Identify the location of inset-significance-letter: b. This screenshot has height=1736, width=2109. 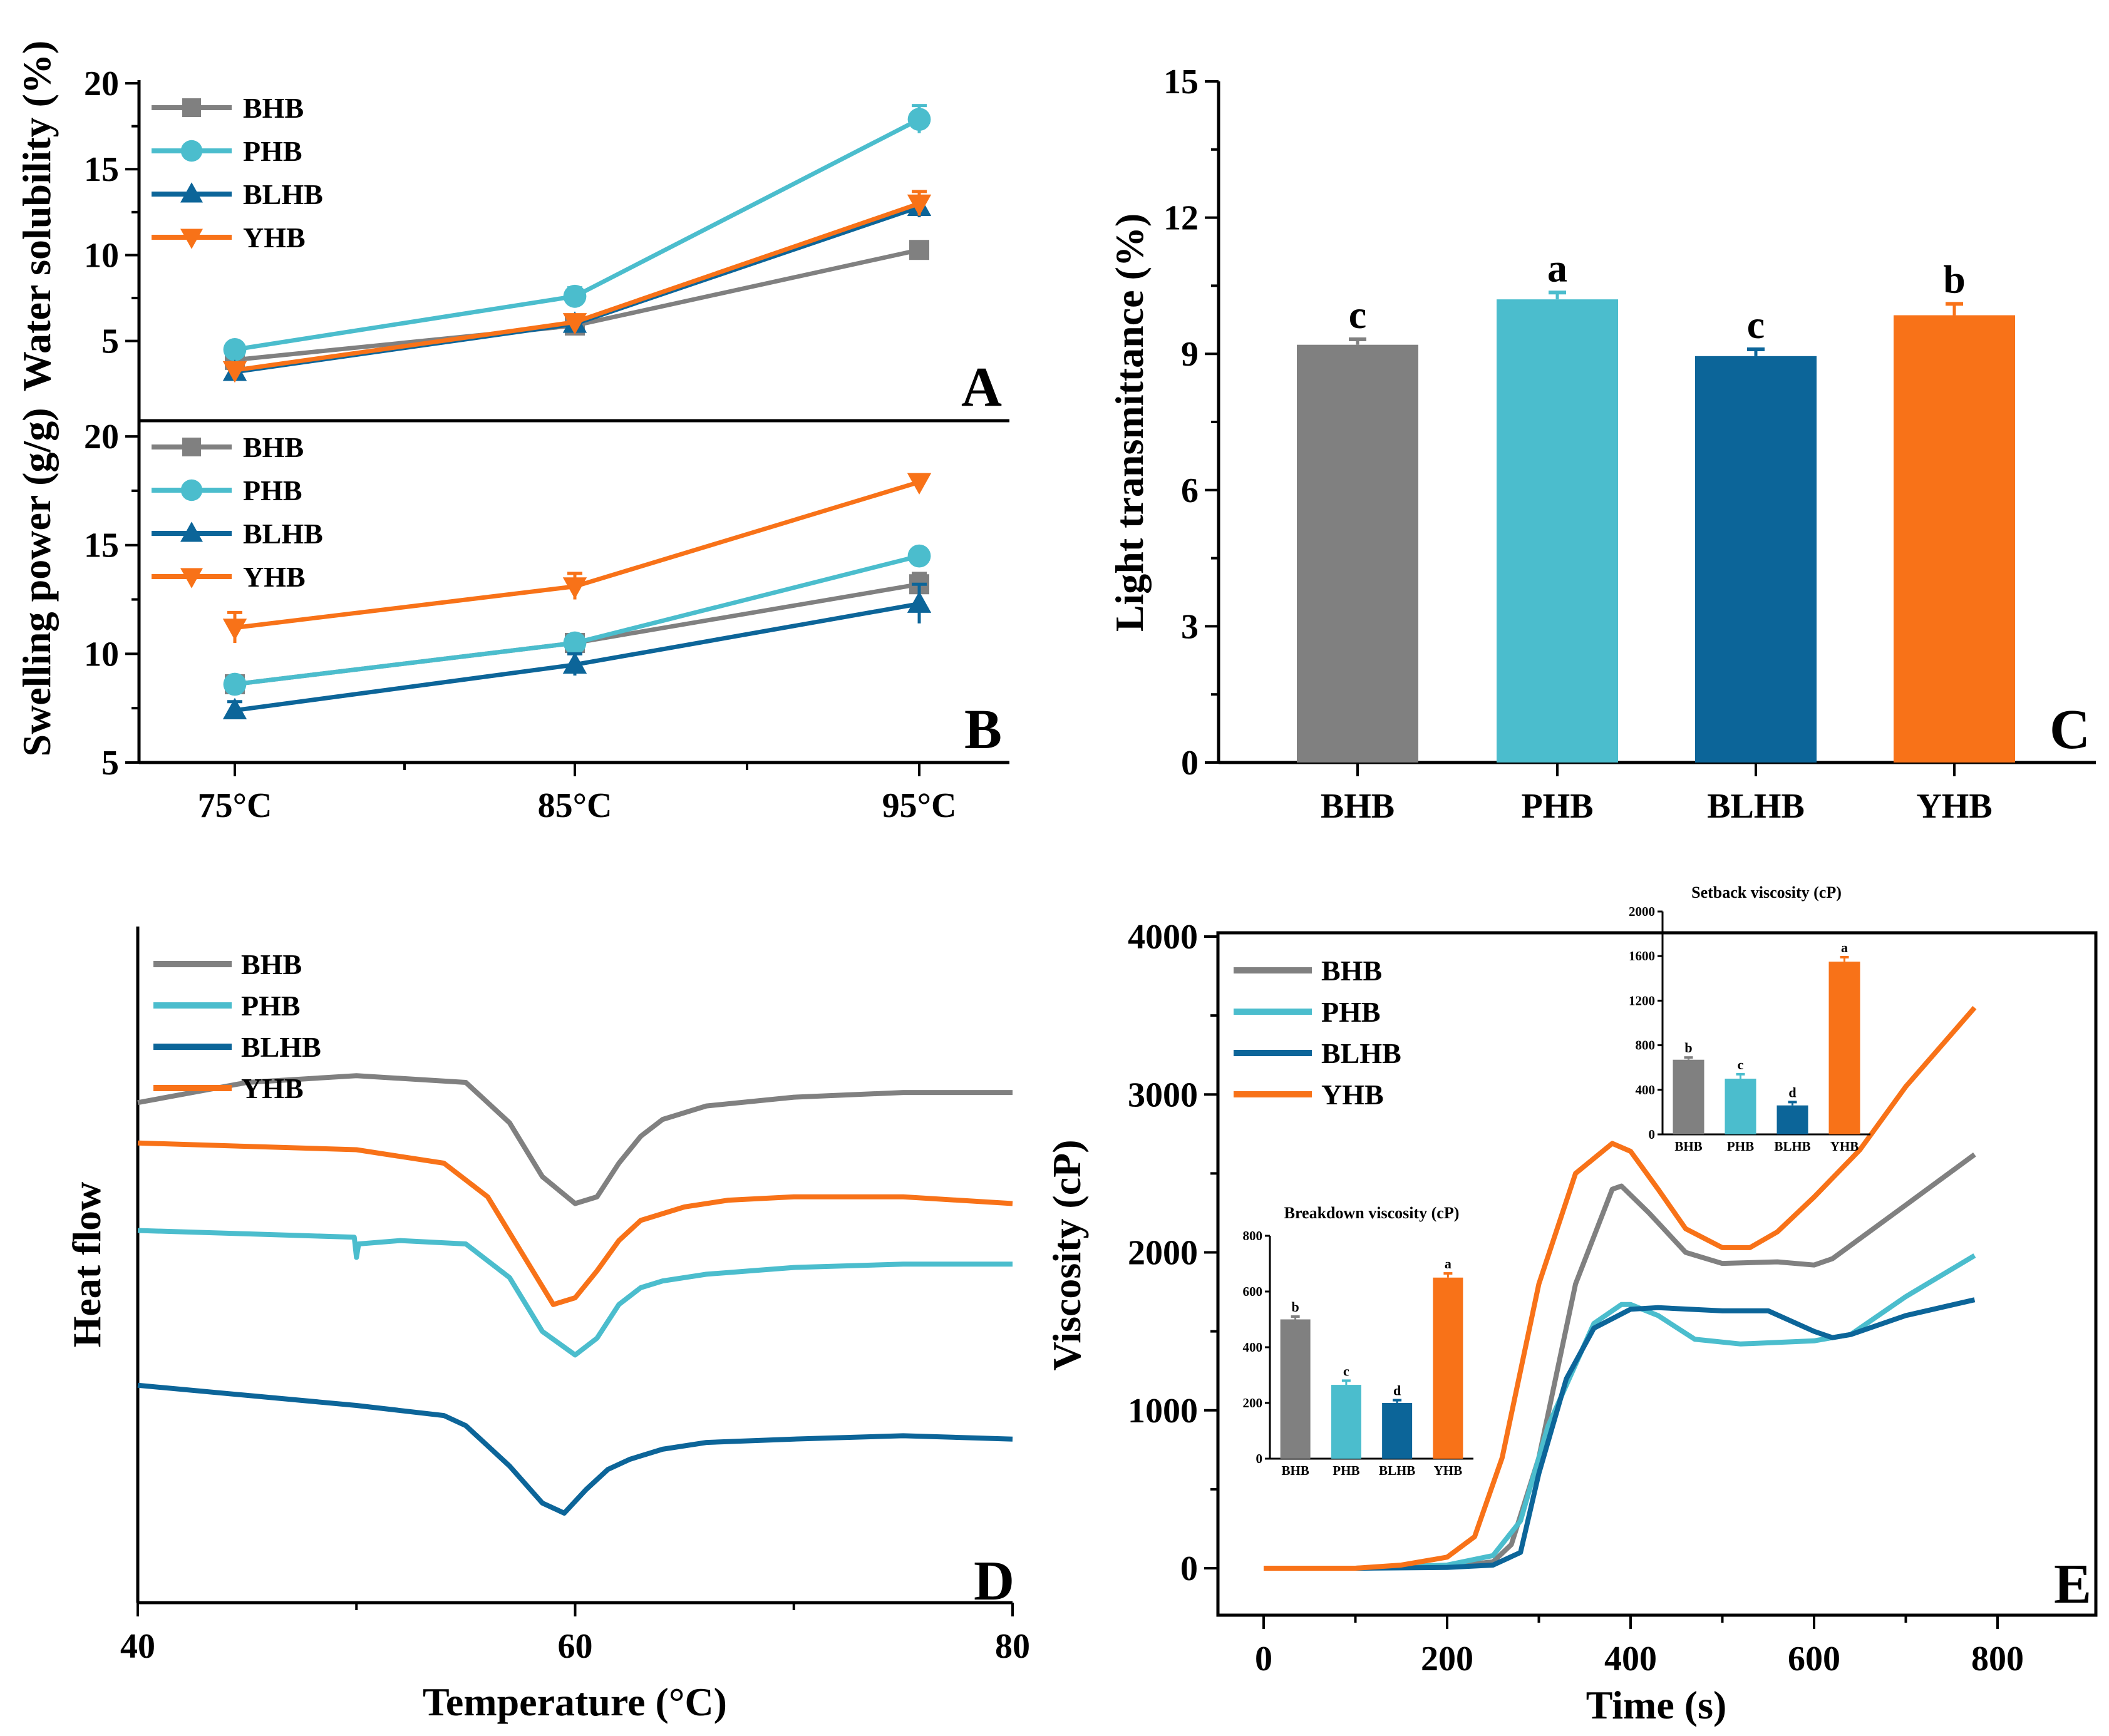
(1295, 1307).